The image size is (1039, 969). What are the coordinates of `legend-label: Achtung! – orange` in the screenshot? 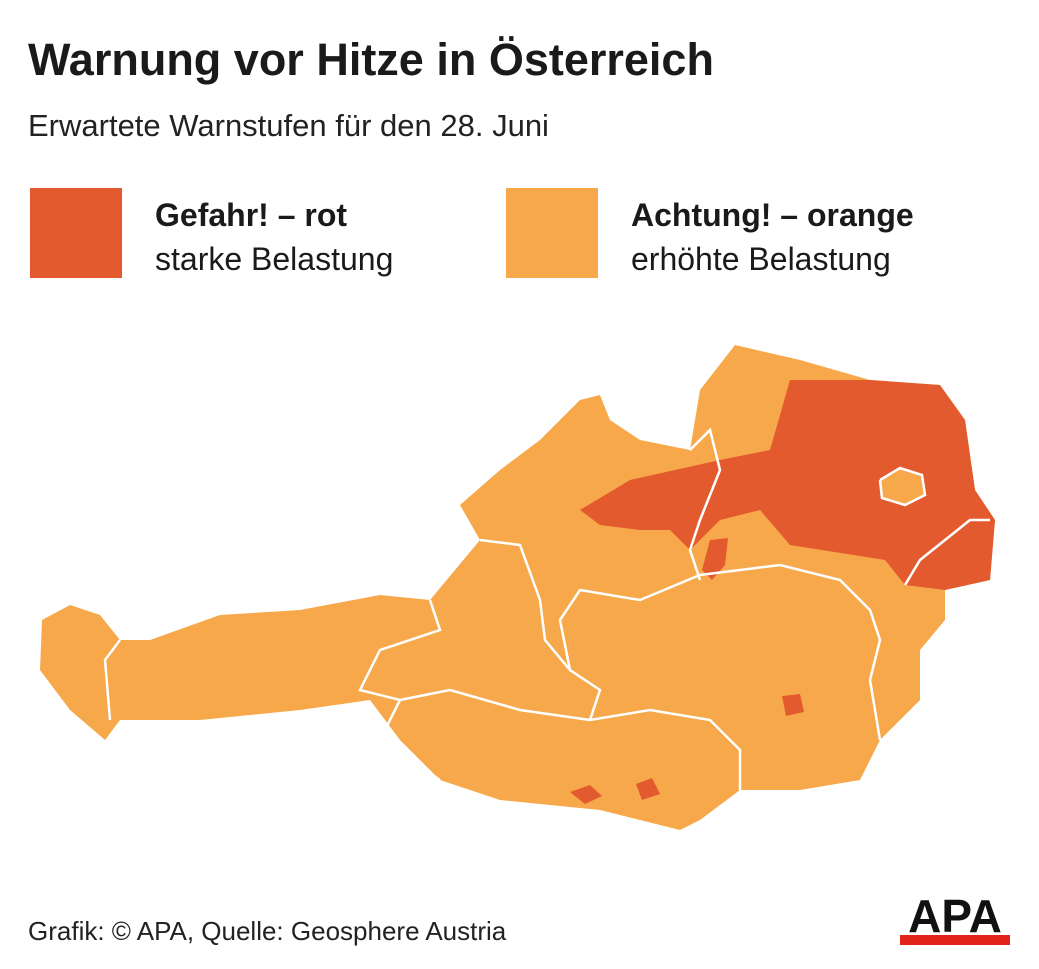 It's located at (772, 215).